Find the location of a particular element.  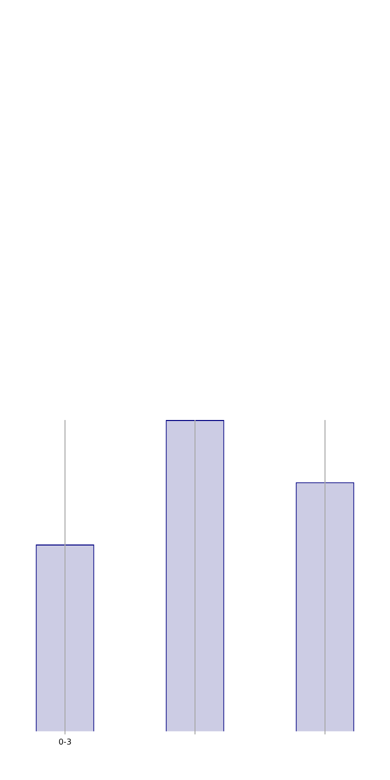

x-tick-label: 0-3 is located at coordinates (65, 741).